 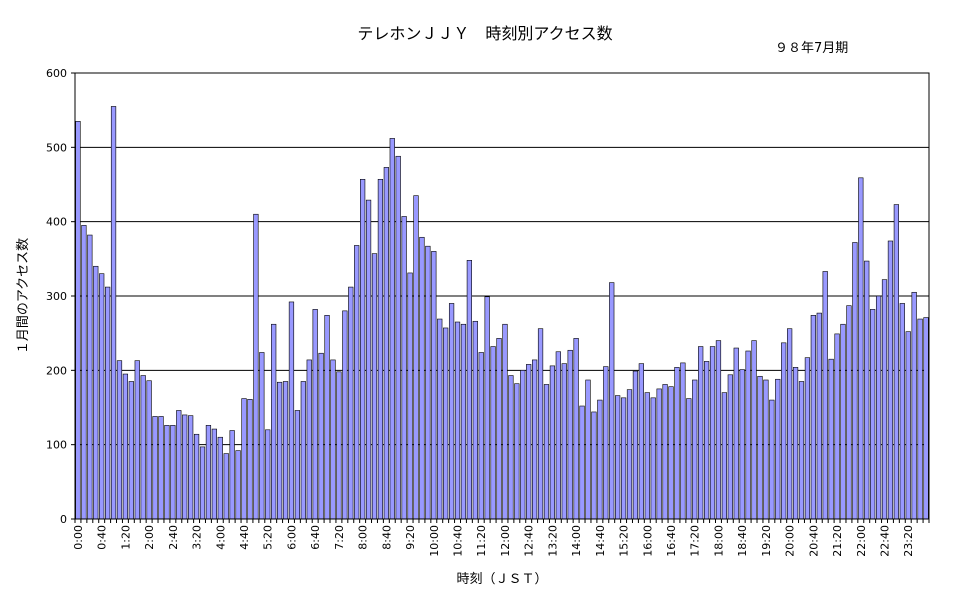 What do you see at coordinates (576, 541) in the screenshot?
I see `x-tick-label: 14:00` at bounding box center [576, 541].